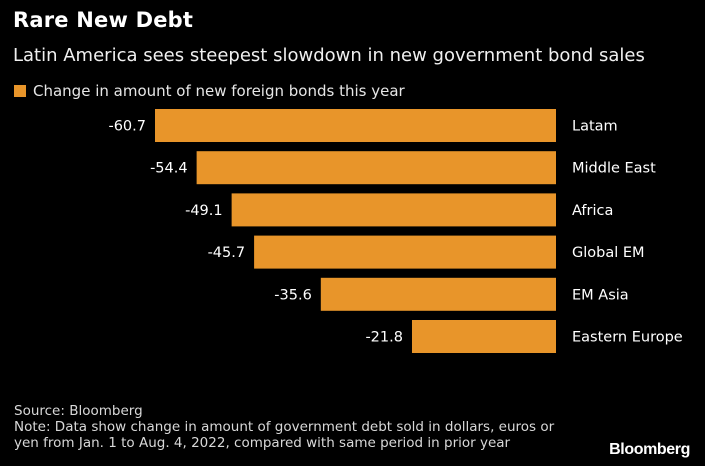 This screenshot has width=705, height=466. What do you see at coordinates (78, 411) in the screenshot?
I see `source-text: Source: Bloomberg` at bounding box center [78, 411].